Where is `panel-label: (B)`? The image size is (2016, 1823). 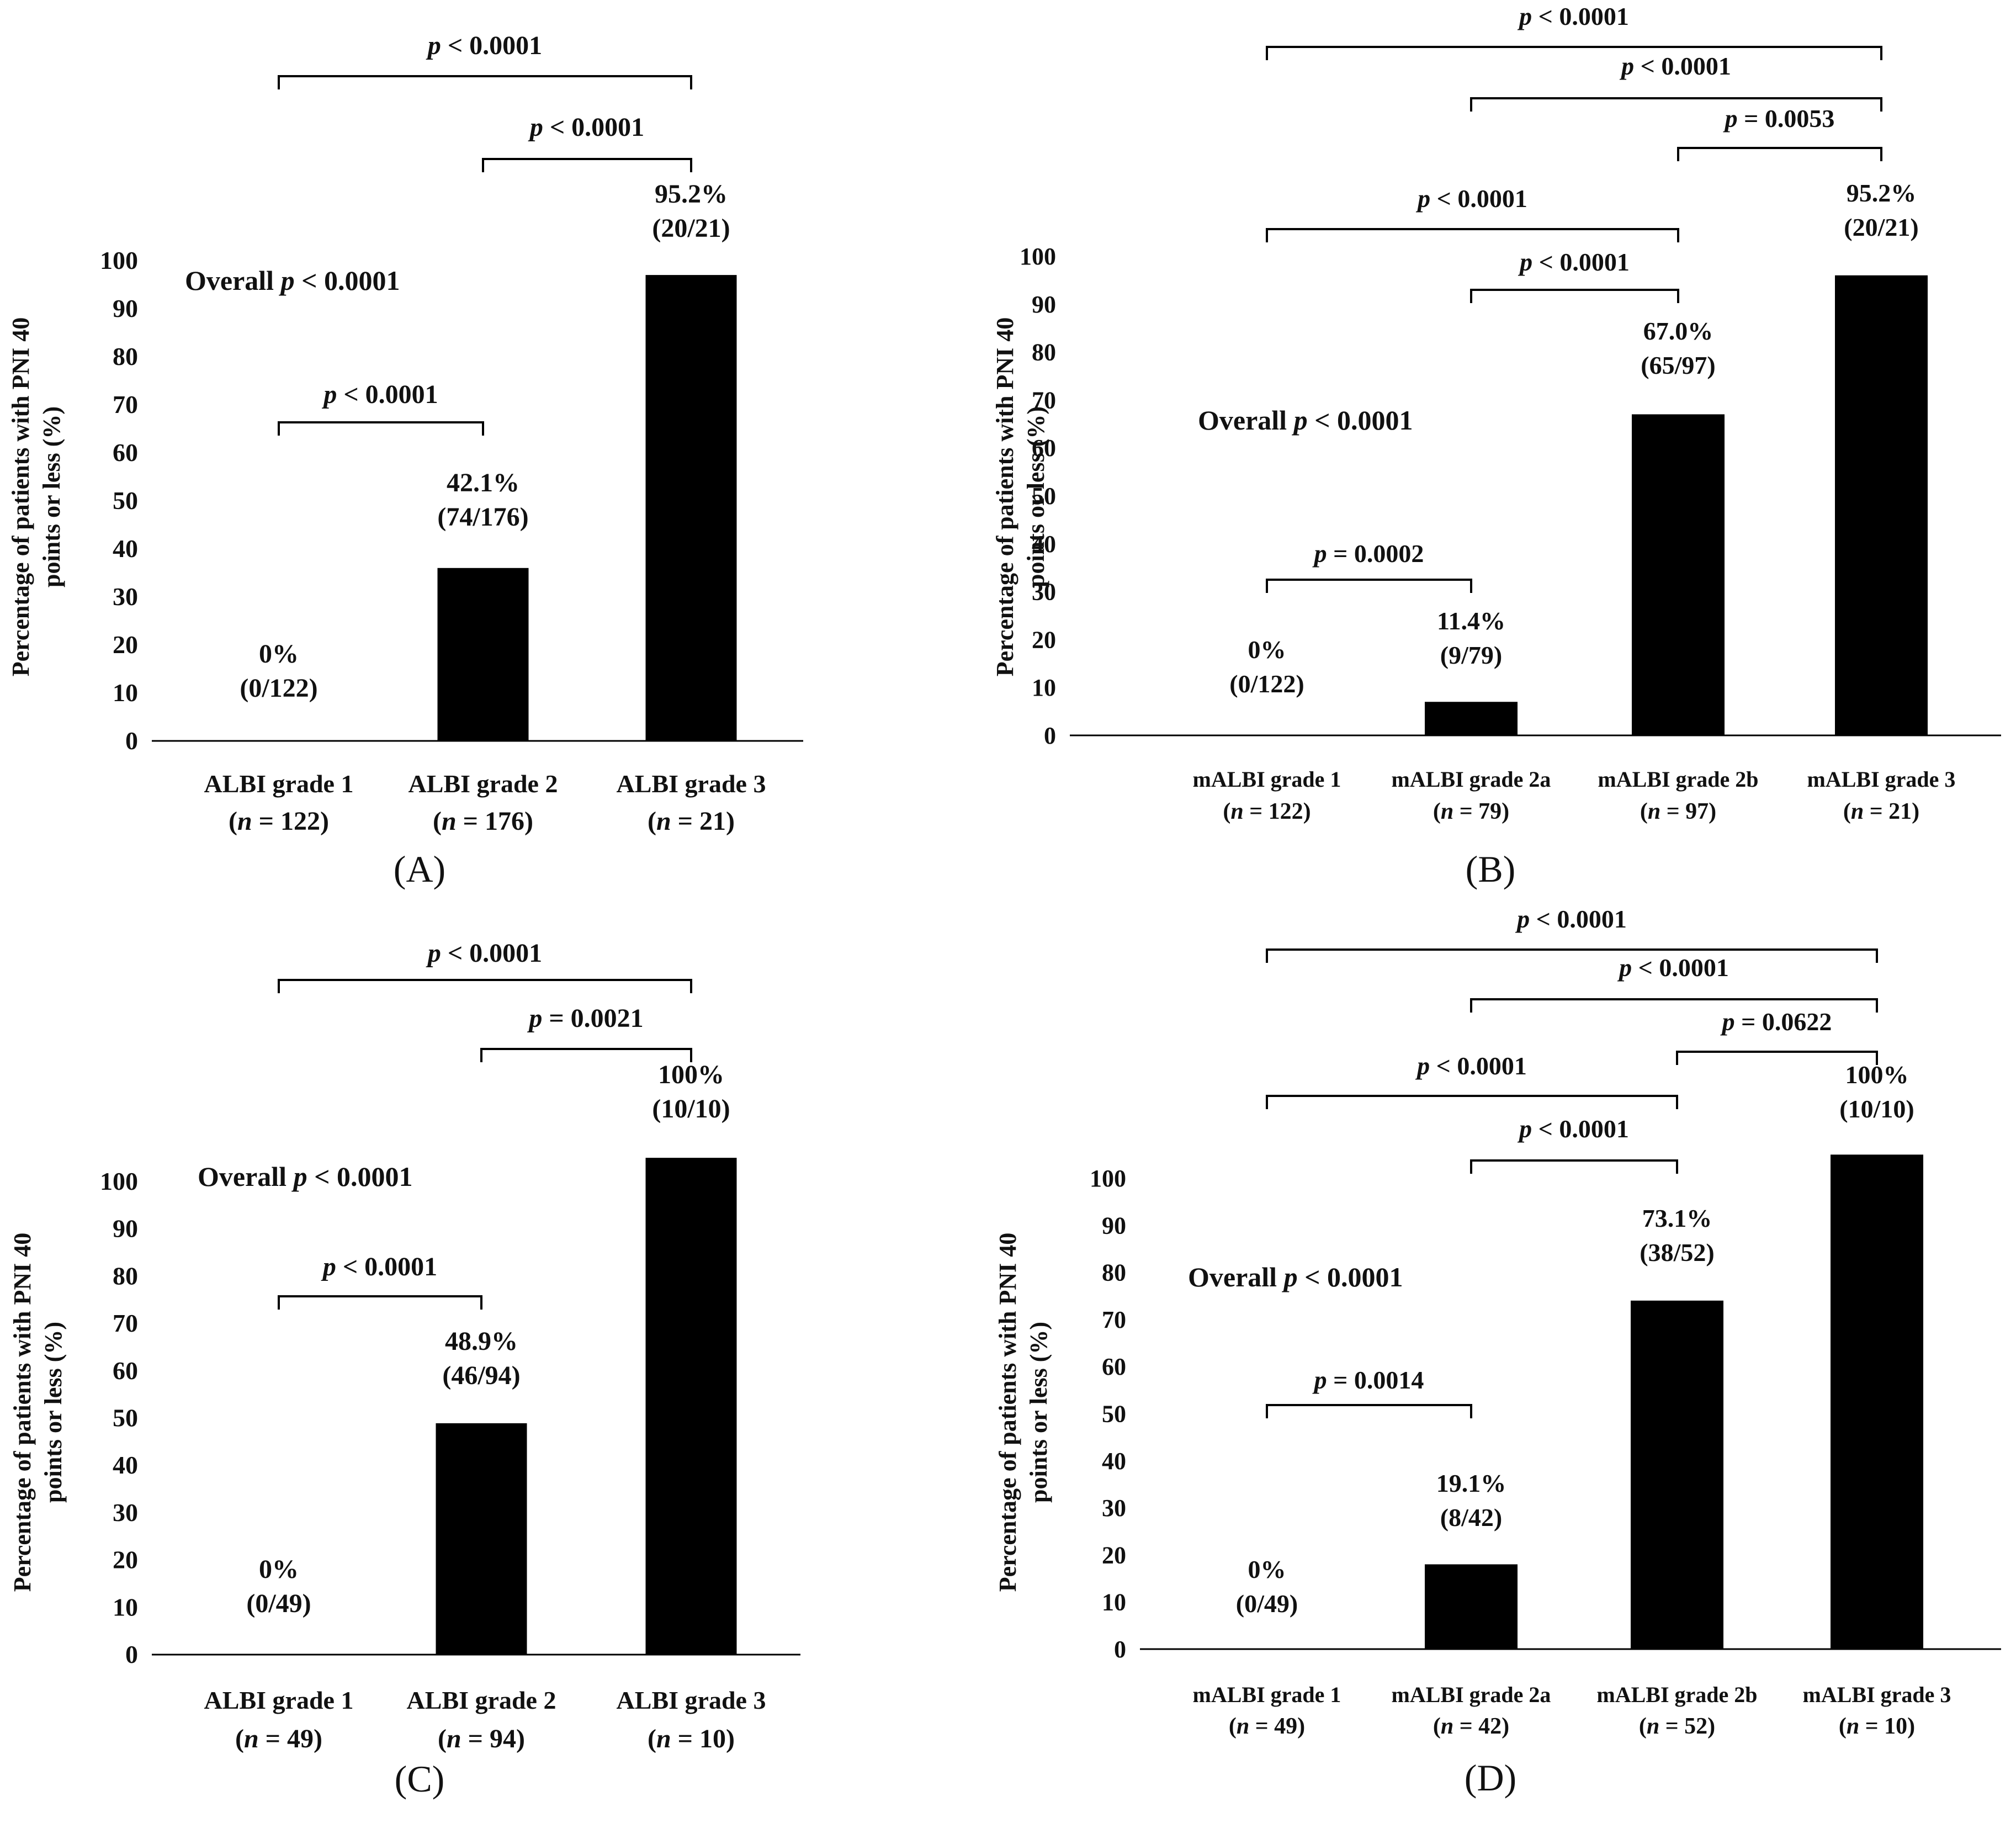
panel-label: (B) is located at coordinates (1491, 869).